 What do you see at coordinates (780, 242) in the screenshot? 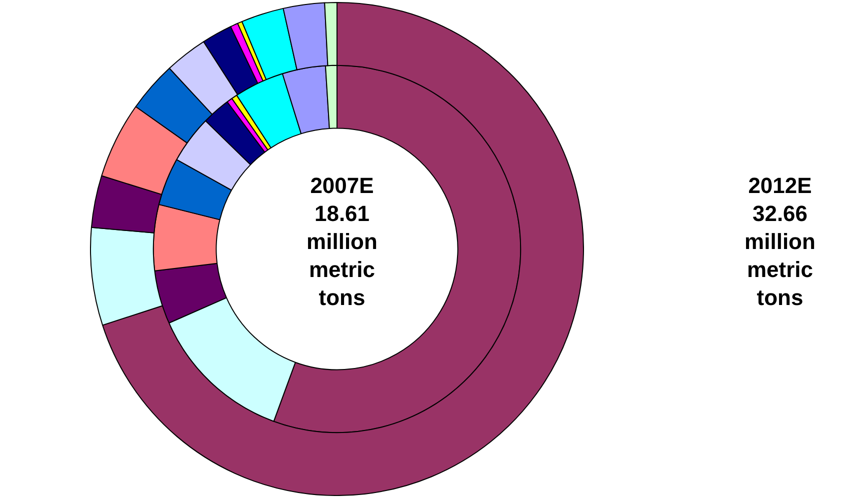
I see `text: 2012E 32.66 million metric tons` at bounding box center [780, 242].